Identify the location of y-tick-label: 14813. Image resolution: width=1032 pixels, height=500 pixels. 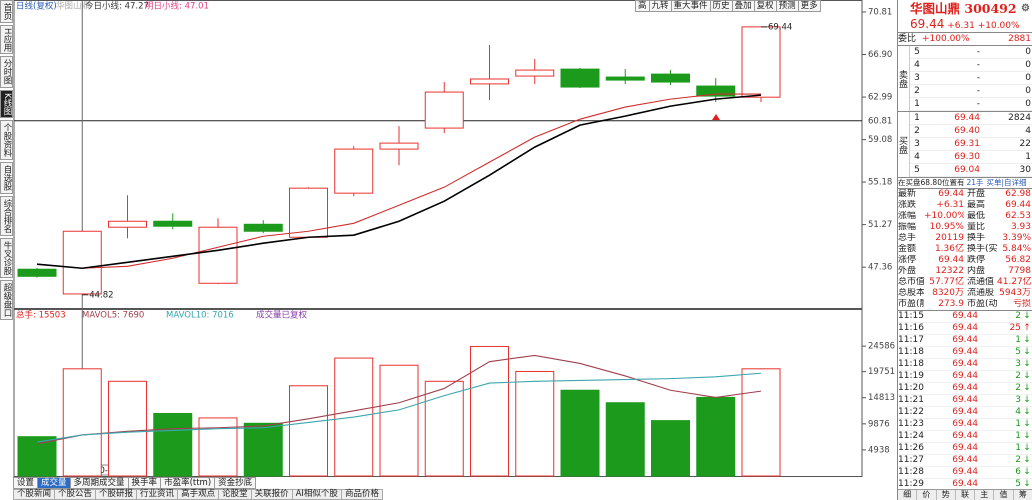
(881, 398).